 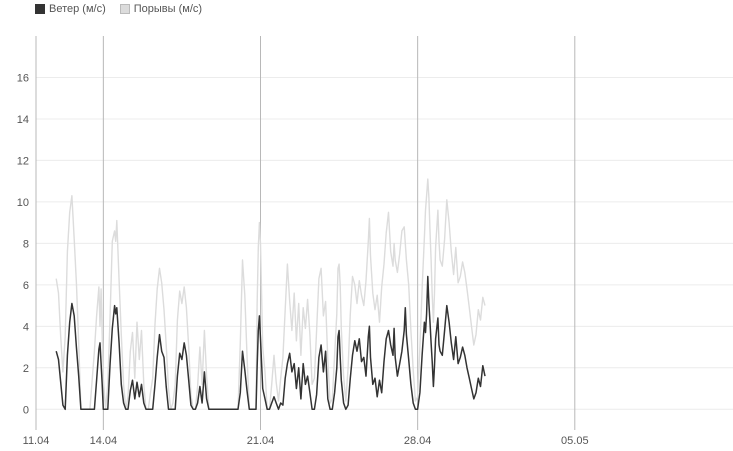 I want to click on x-tick-label: 14.04, so click(x=104, y=441).